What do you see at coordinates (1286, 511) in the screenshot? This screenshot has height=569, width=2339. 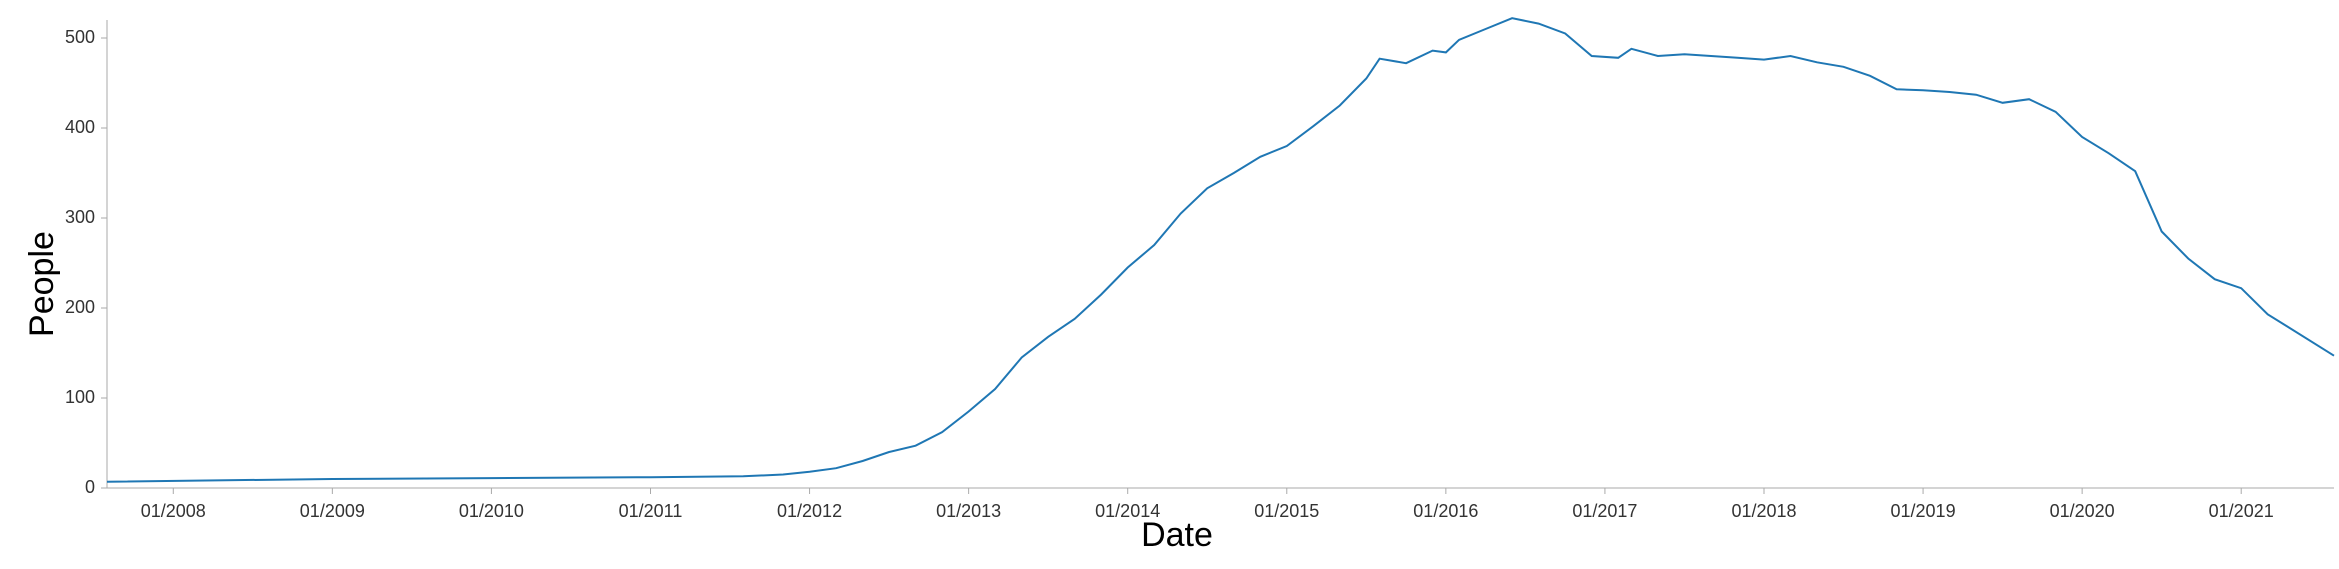 I see `x-tick-label: 01/2015` at bounding box center [1286, 511].